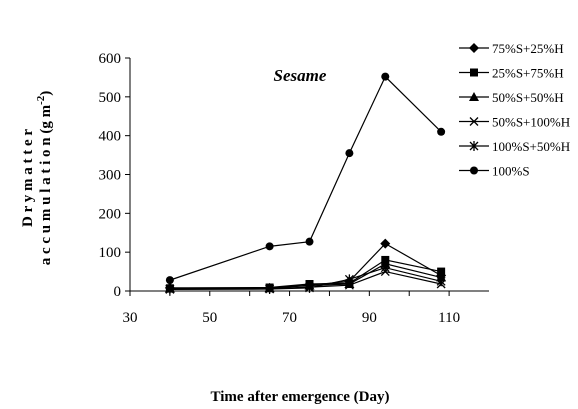  I want to click on y-tick-label: 300, so click(110, 176).